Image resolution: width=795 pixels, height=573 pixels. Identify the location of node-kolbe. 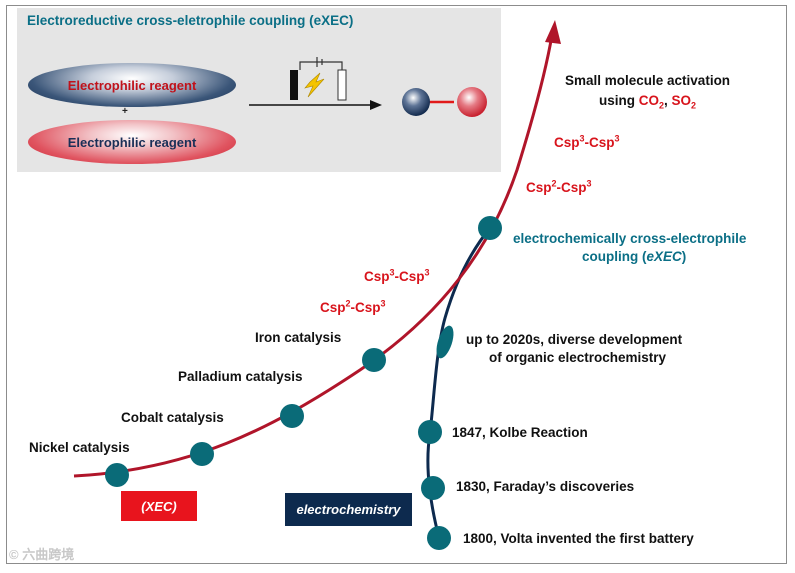
(430, 432).